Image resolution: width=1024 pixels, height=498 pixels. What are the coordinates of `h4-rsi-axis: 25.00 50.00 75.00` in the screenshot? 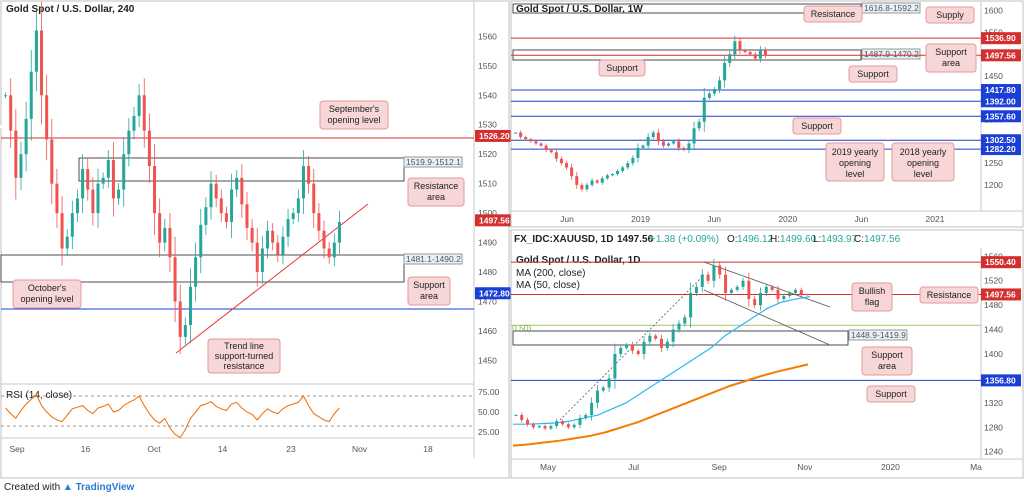 It's located at (489, 412).